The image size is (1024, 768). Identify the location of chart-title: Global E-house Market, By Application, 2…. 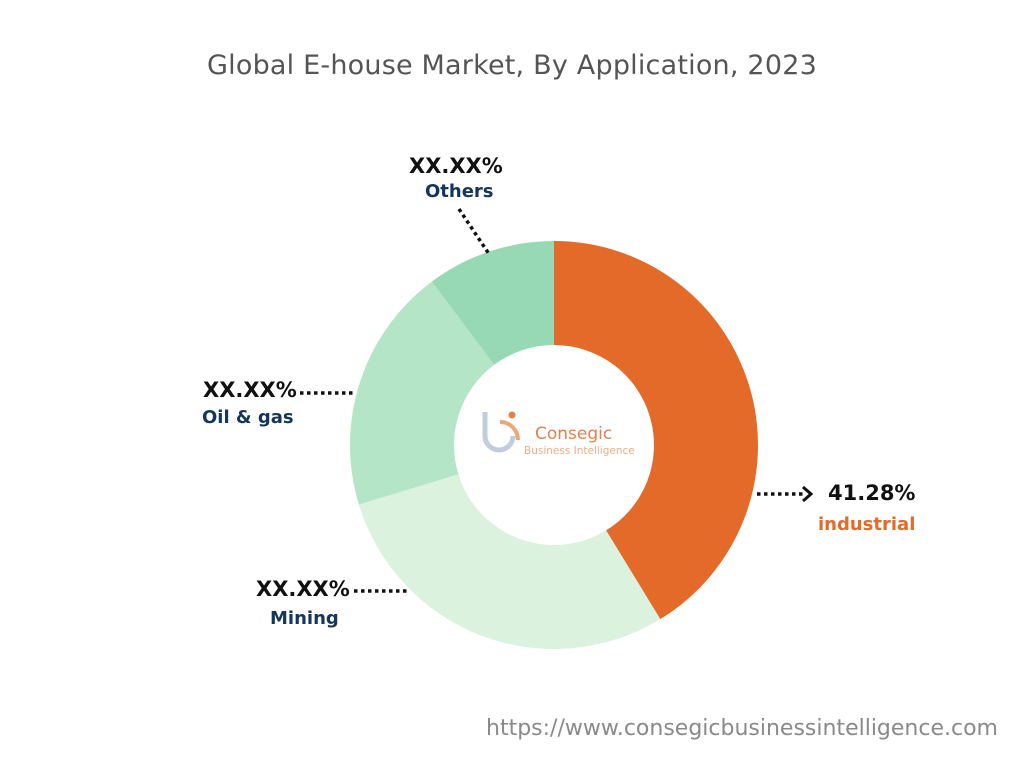
(512, 65).